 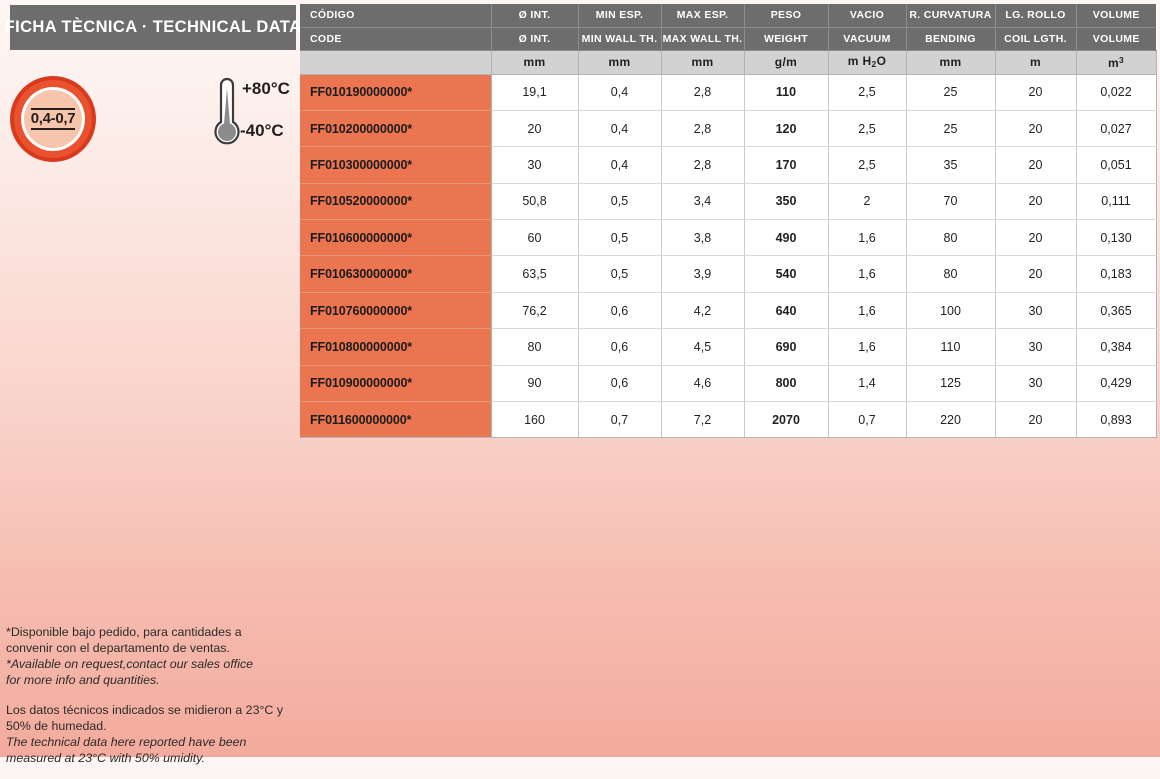 What do you see at coordinates (786, 274) in the screenshot?
I see `weight-cell: 540` at bounding box center [786, 274].